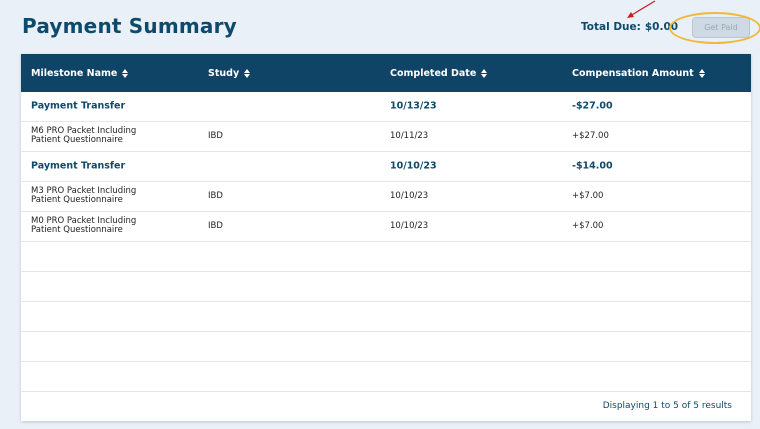  Describe the element at coordinates (80, 73) in the screenshot. I see `column-header-milestone: Milestone Name` at that location.